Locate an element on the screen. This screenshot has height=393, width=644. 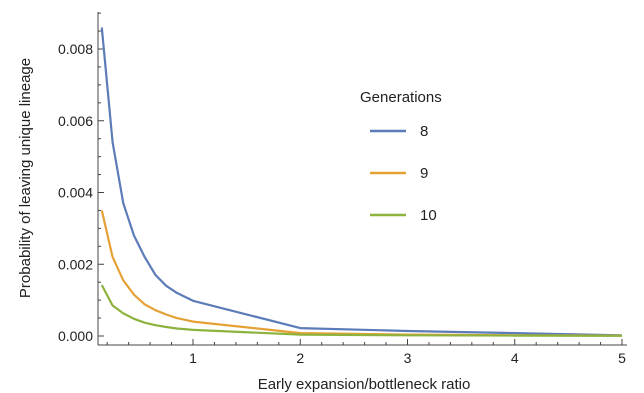
y-tick-label: 0.002 is located at coordinates (75, 264).